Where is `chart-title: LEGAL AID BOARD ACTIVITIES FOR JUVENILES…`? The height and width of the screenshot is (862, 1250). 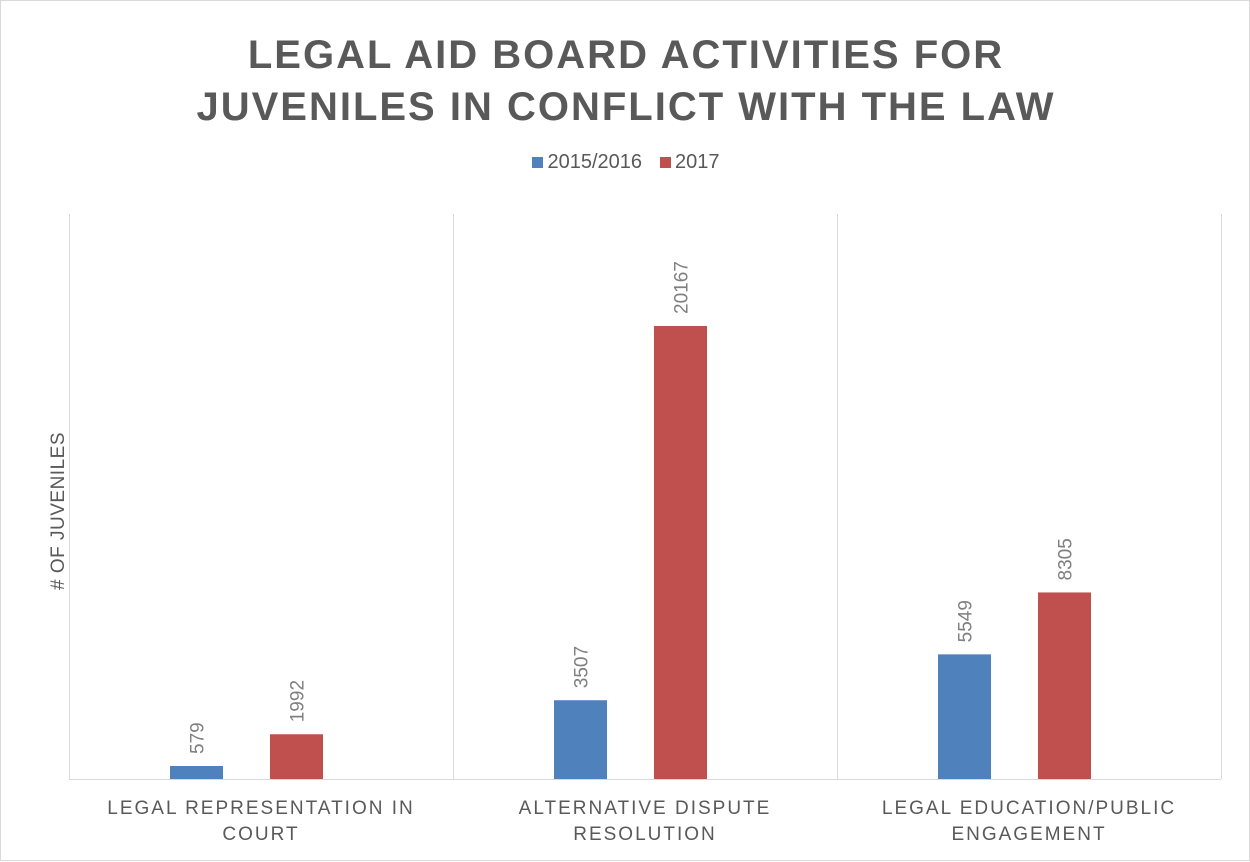 chart-title: LEGAL AID BOARD ACTIVITIES FOR JUVENILES… is located at coordinates (625, 81).